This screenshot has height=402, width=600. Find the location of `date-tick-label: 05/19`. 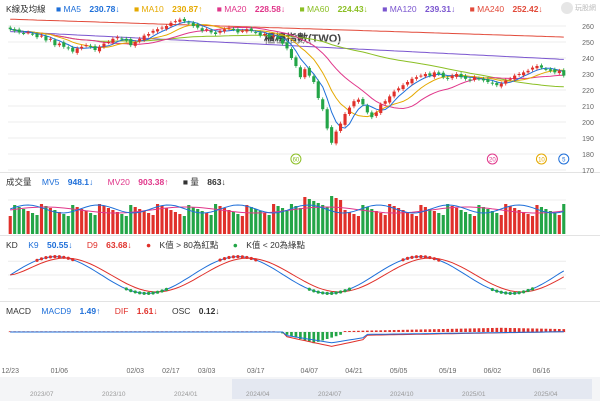

date-tick-label: 05/19 is located at coordinates (448, 371).